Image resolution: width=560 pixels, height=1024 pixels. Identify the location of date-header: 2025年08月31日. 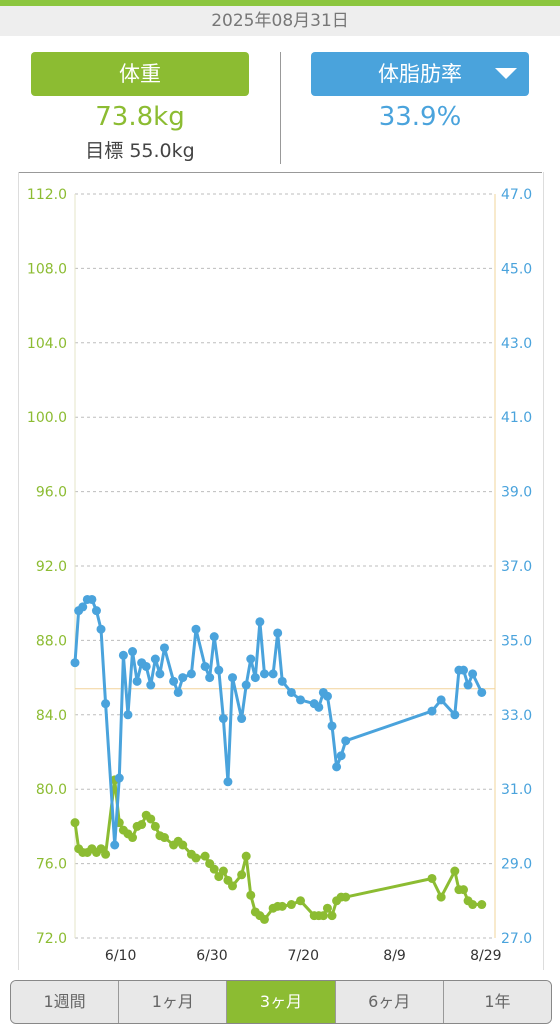
(280, 21).